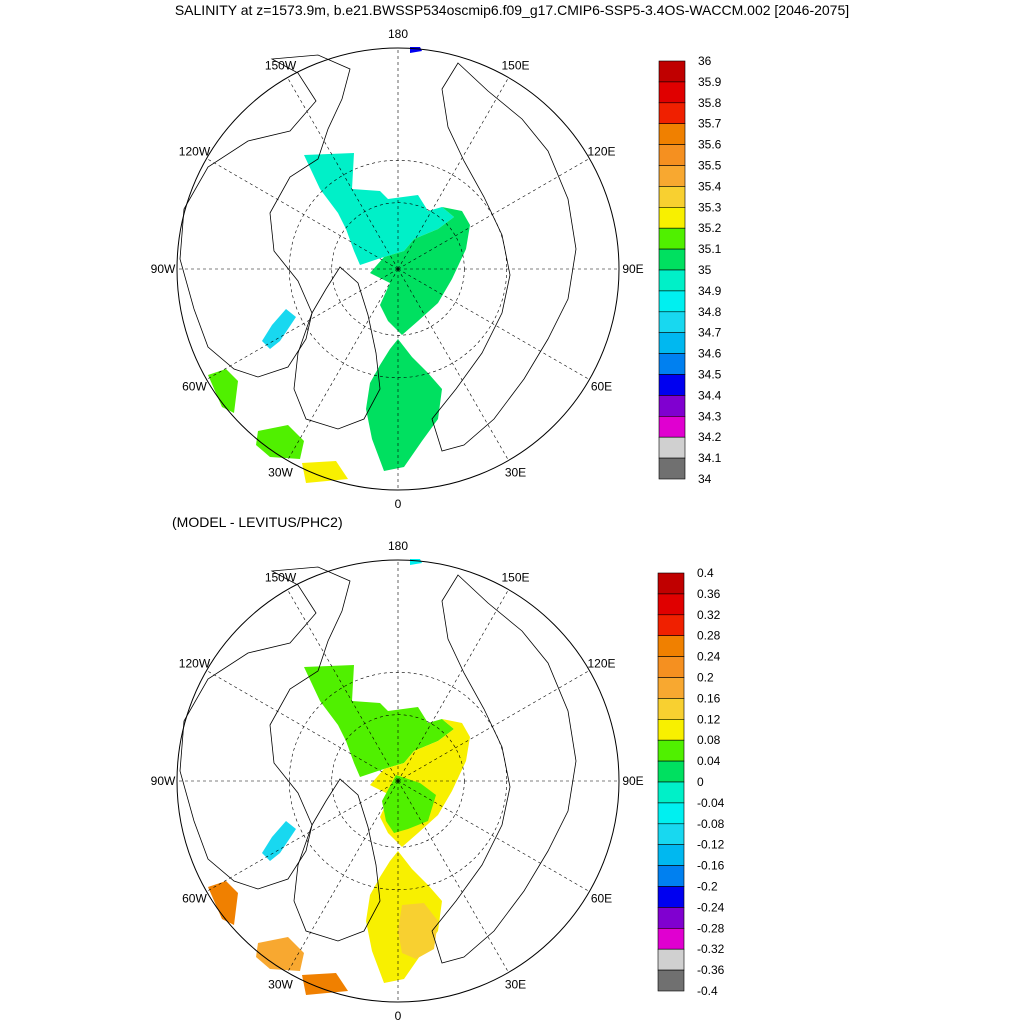 This screenshot has width=1024, height=1024. What do you see at coordinates (710, 166) in the screenshot?
I see `salinity-colorbar-label: 35.5` at bounding box center [710, 166].